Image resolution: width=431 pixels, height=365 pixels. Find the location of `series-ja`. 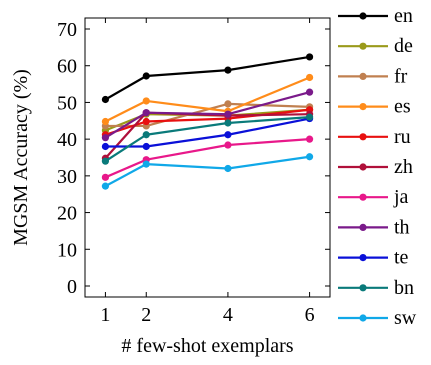

series-ja is located at coordinates (207, 158).